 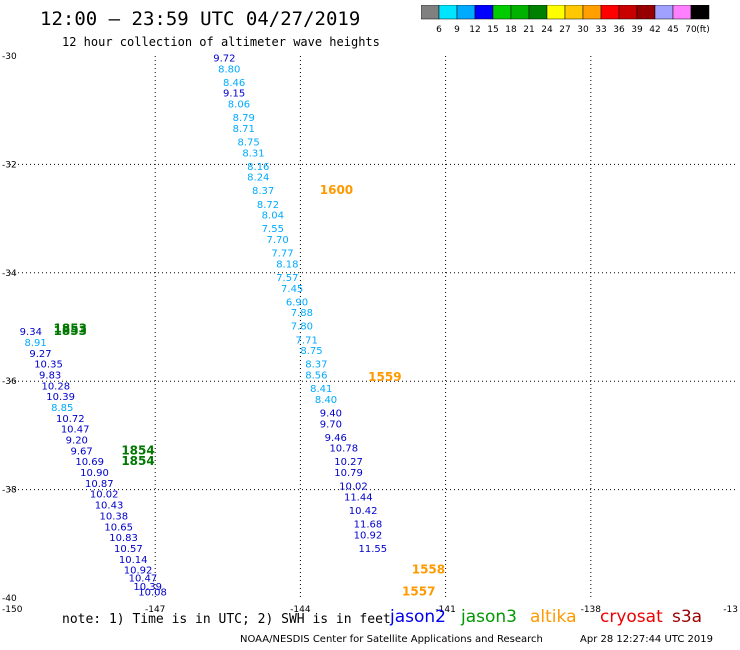 What do you see at coordinates (77, 441) in the screenshot?
I see `swh-label-jason3: 9.20` at bounding box center [77, 441].